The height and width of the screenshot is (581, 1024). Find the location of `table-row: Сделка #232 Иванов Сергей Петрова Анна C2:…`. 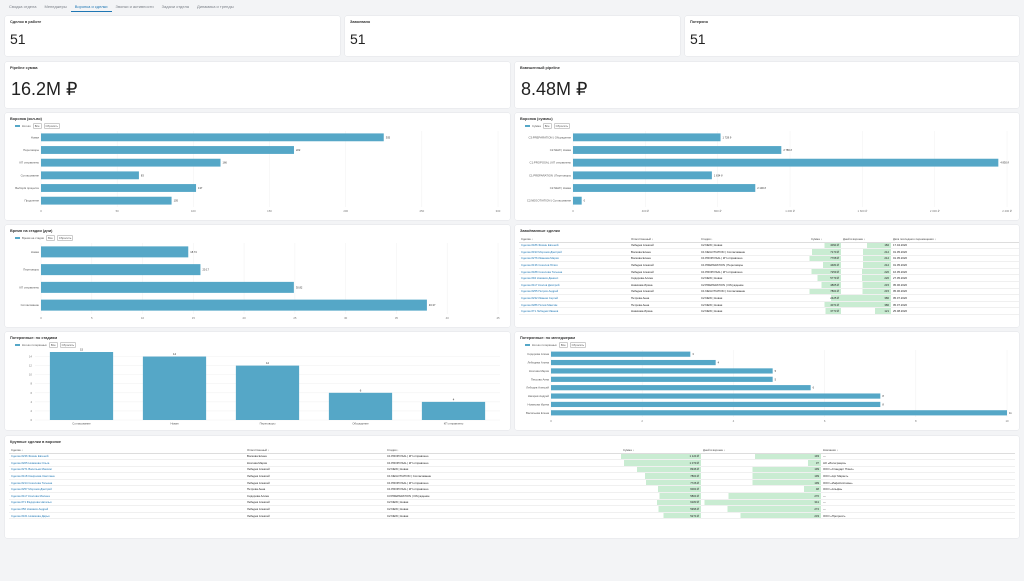

table-row: Сделка #232 Иванов Сергей Петрова Анна C2:… is located at coordinates (769, 298).